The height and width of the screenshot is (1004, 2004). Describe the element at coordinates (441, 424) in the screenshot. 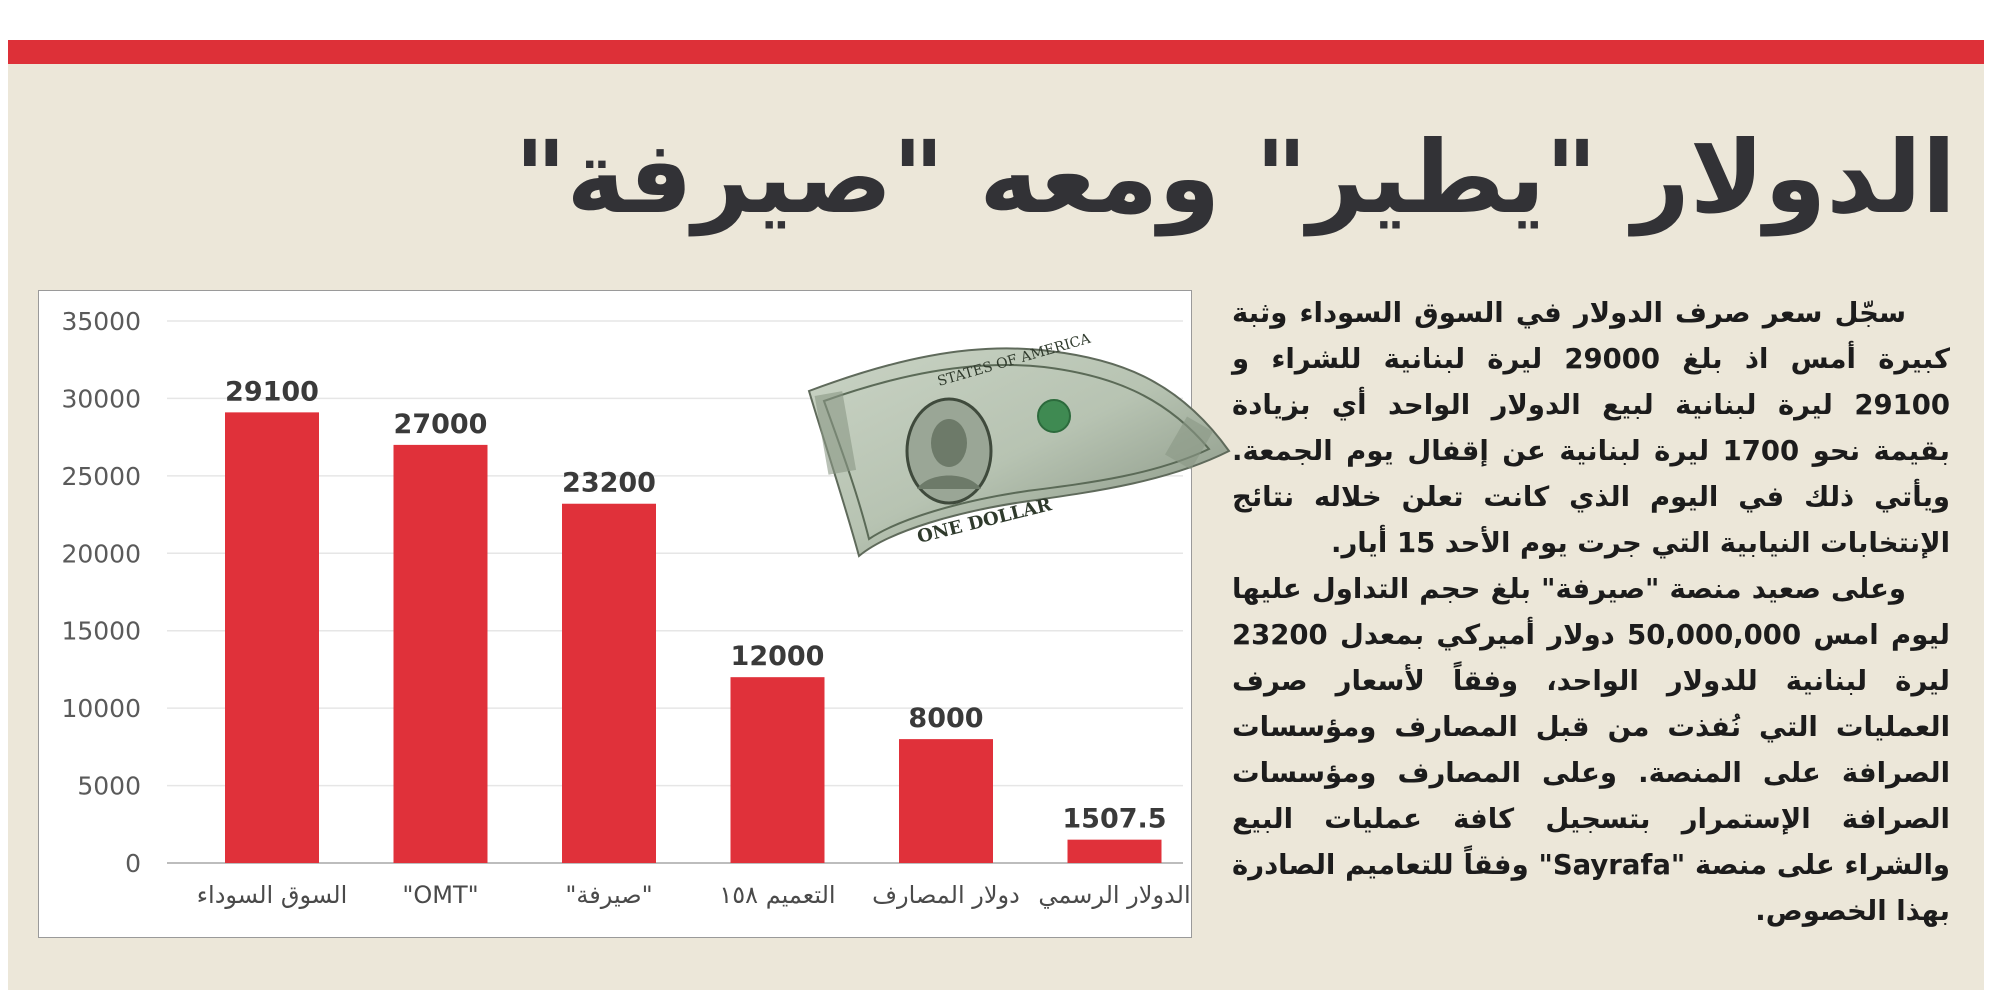

I see `data-label: 27000` at that location.